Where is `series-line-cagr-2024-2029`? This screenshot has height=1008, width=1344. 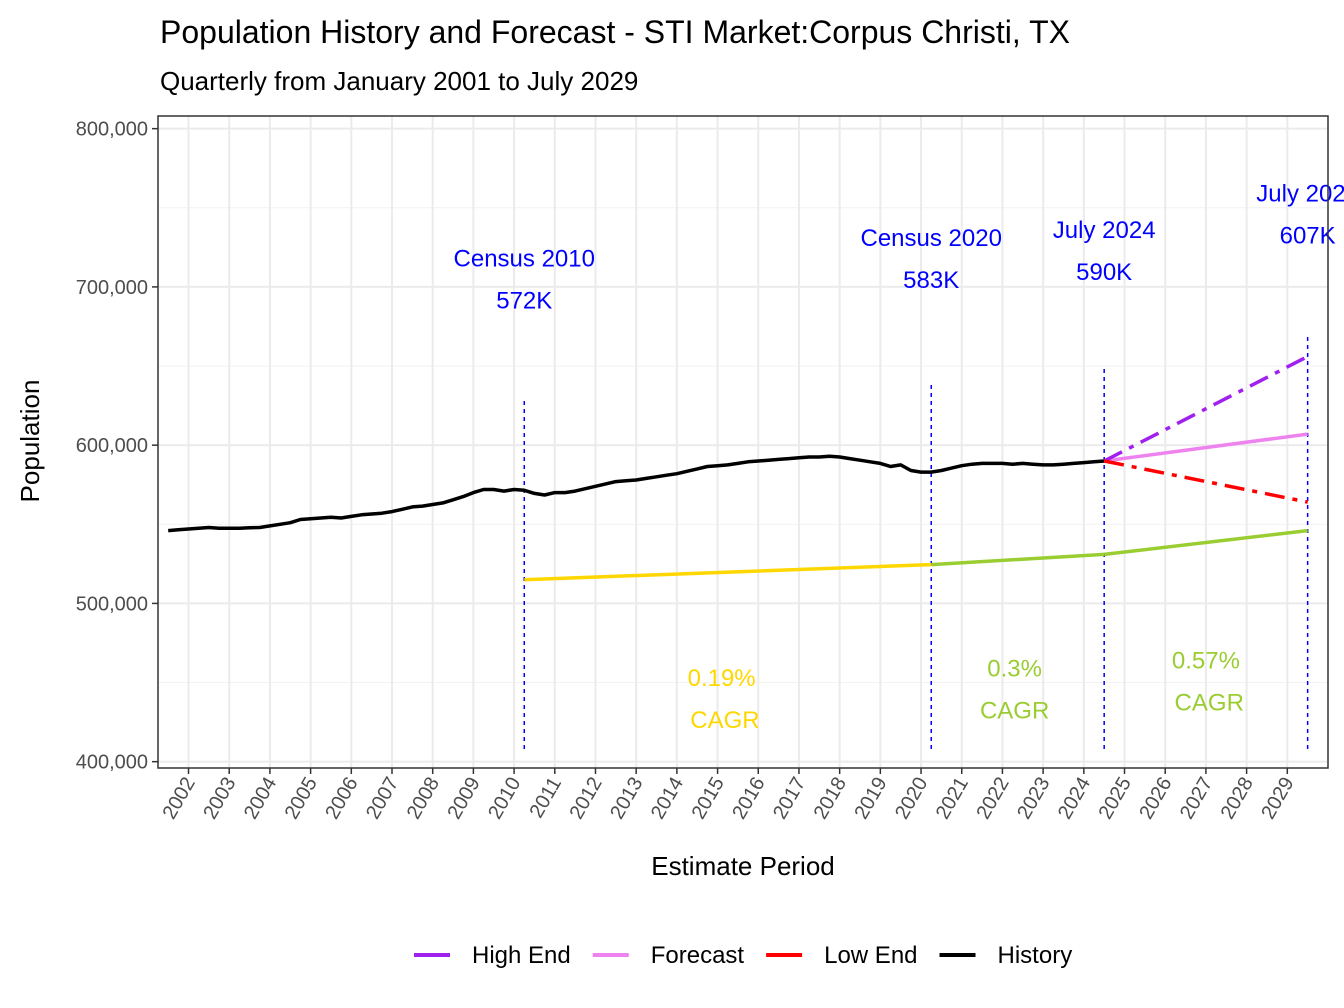 series-line-cagr-2024-2029 is located at coordinates (1205, 542).